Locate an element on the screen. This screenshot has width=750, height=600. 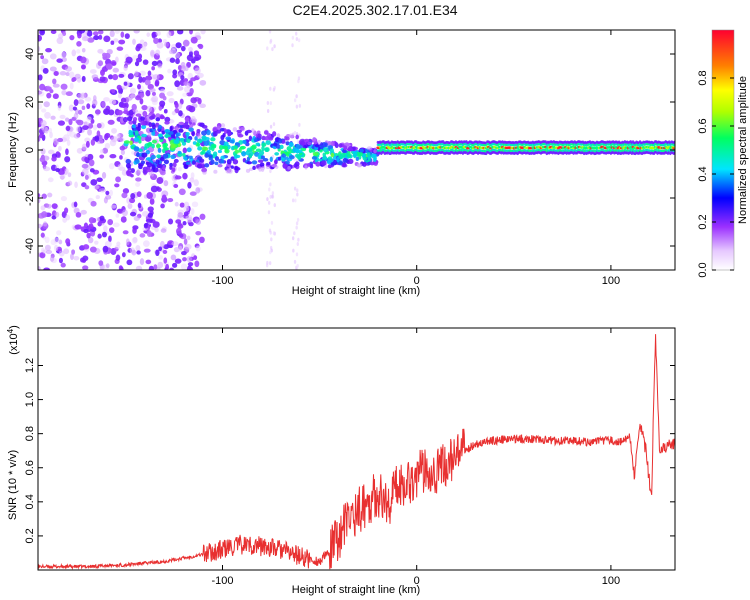
spectrogram-x-tick-label: -100 is located at coordinates (222, 281).